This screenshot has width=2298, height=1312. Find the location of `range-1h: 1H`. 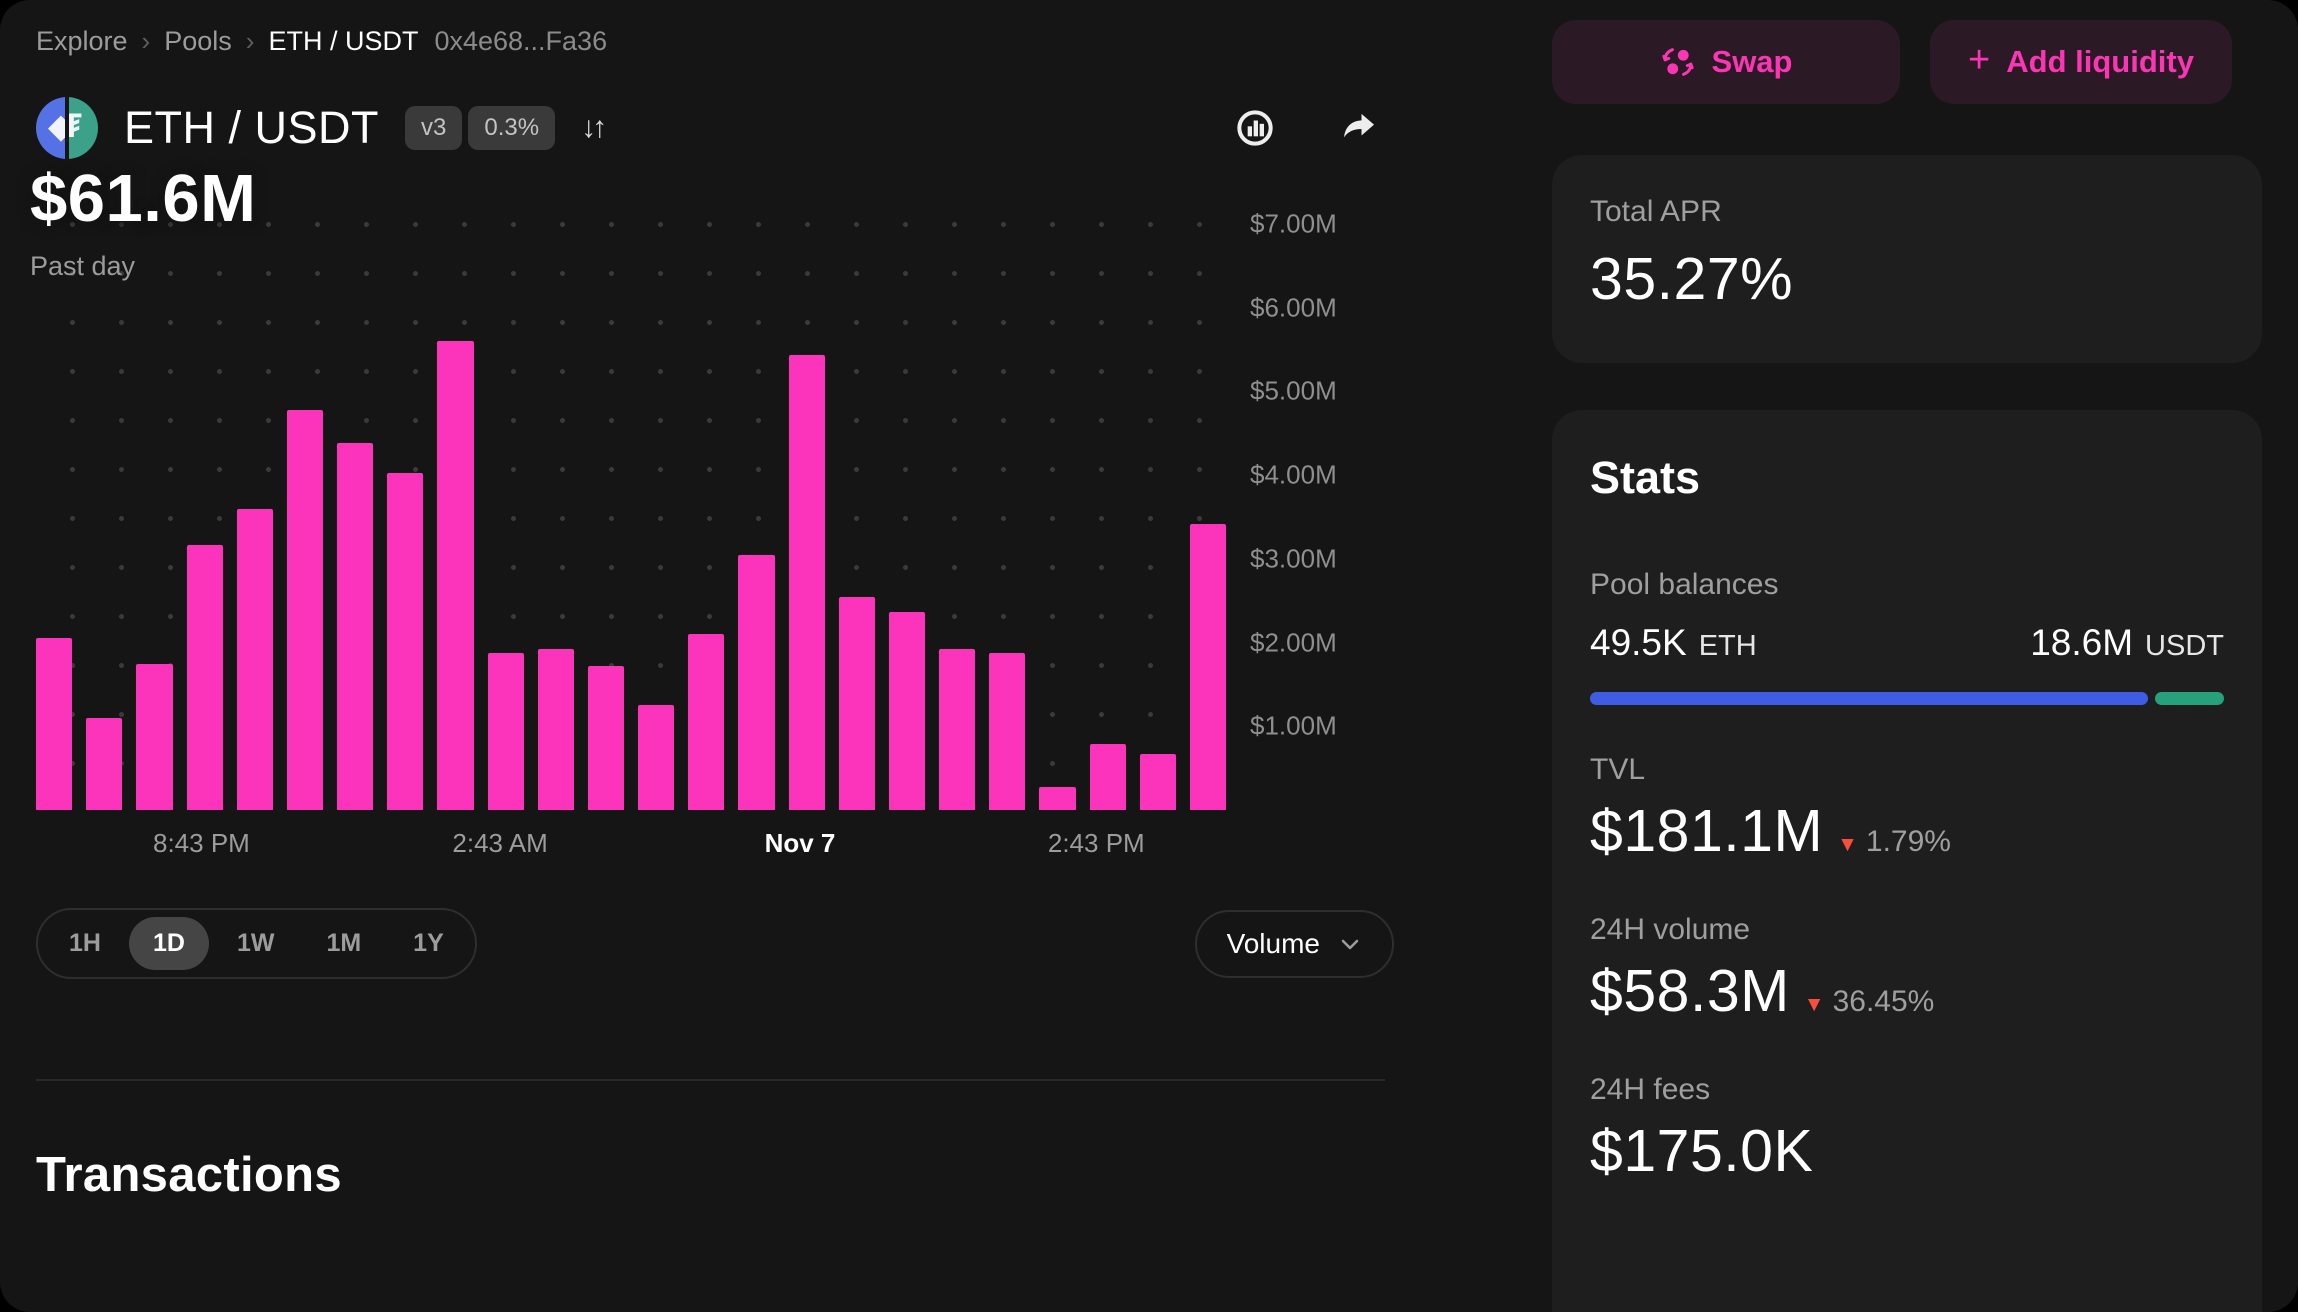

range-1h: 1H is located at coordinates (85, 943).